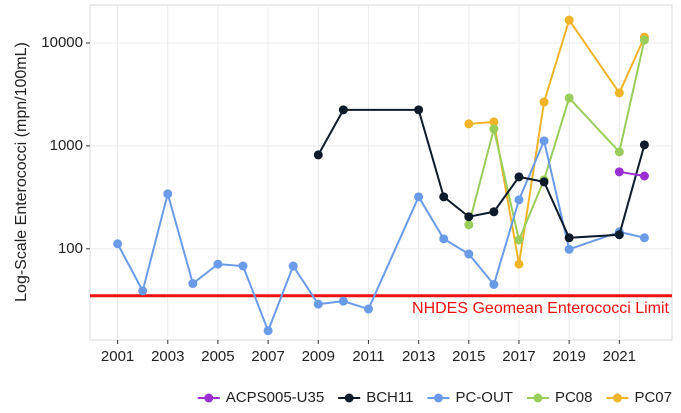 This screenshot has height=413, width=681. What do you see at coordinates (70, 248) in the screenshot?
I see `y-tick-label: 100` at bounding box center [70, 248].